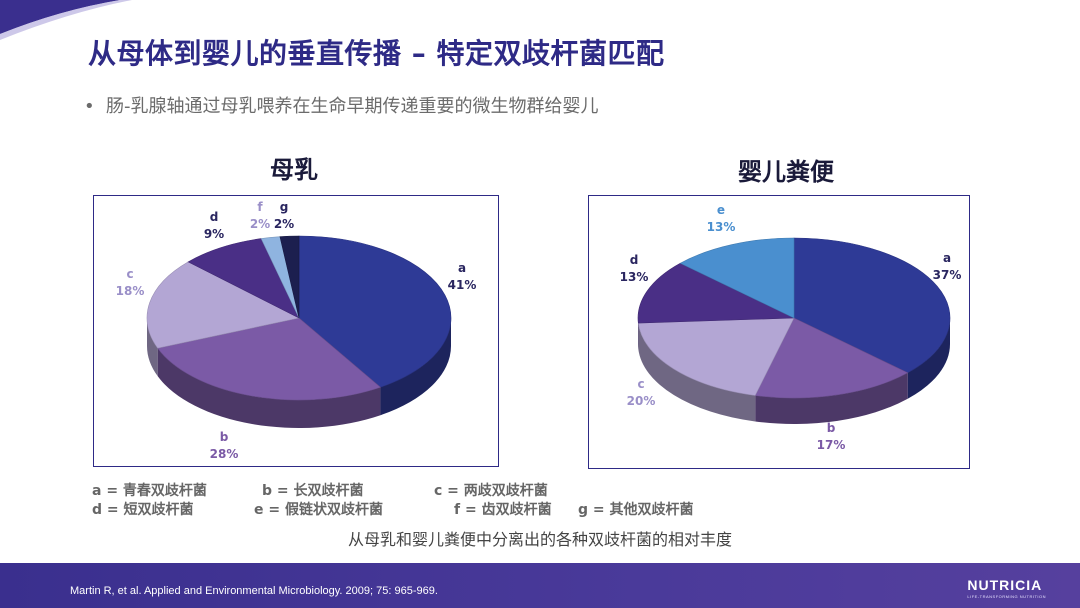 This screenshot has height=608, width=1080. I want to click on slice-value-d: 9%, so click(214, 234).